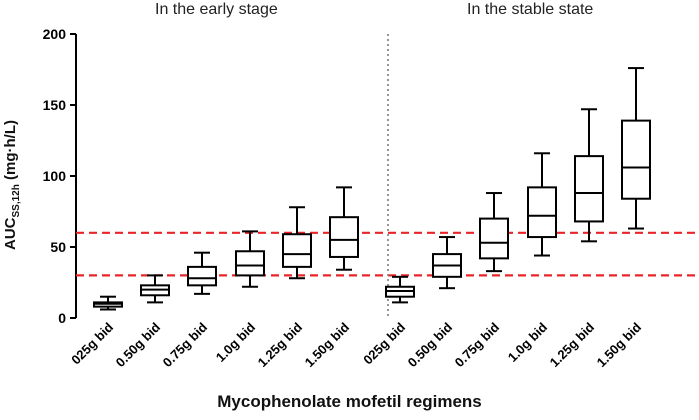 The width and height of the screenshot is (699, 420). I want to click on y-tick-label: 100, so click(55, 176).